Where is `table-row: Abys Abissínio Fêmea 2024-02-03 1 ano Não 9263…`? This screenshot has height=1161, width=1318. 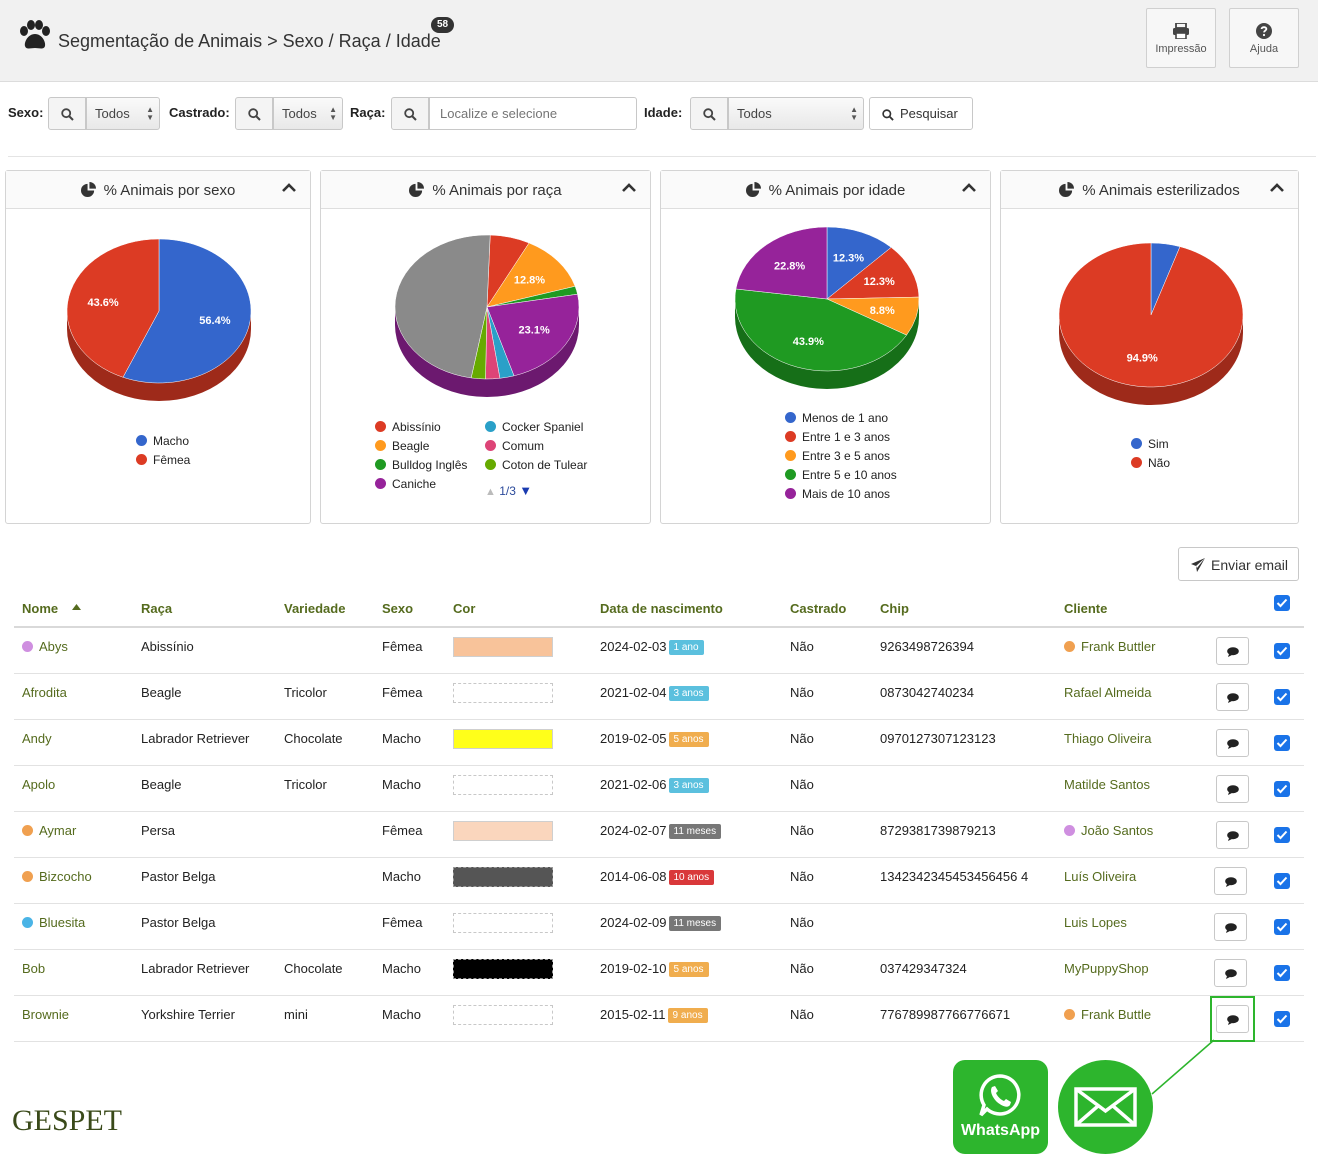
table-row: Abys Abissínio Fêmea 2024-02-03 1 ano Não 9263… is located at coordinates (659, 651).